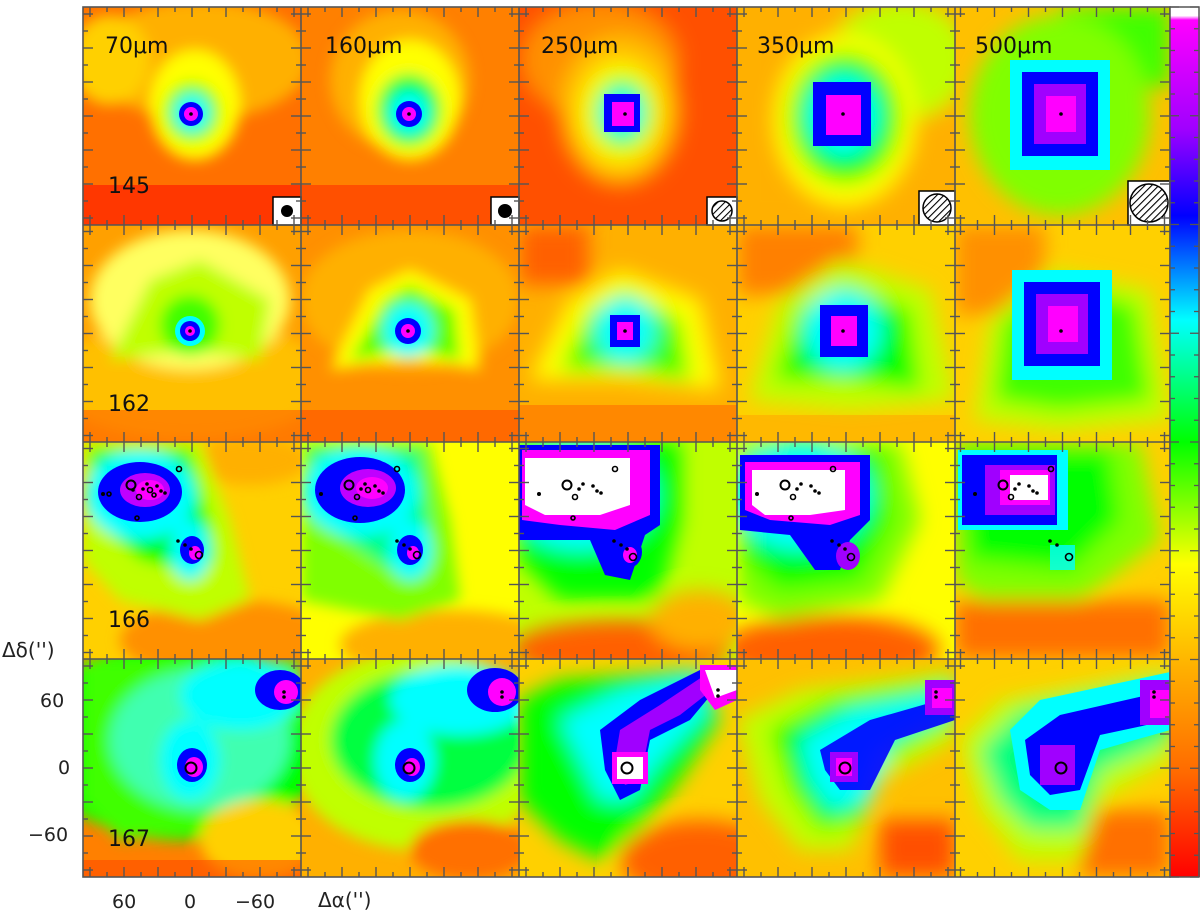 This screenshot has width=1200, height=921. What do you see at coordinates (1184, 442) in the screenshot?
I see `colorbar` at bounding box center [1184, 442].